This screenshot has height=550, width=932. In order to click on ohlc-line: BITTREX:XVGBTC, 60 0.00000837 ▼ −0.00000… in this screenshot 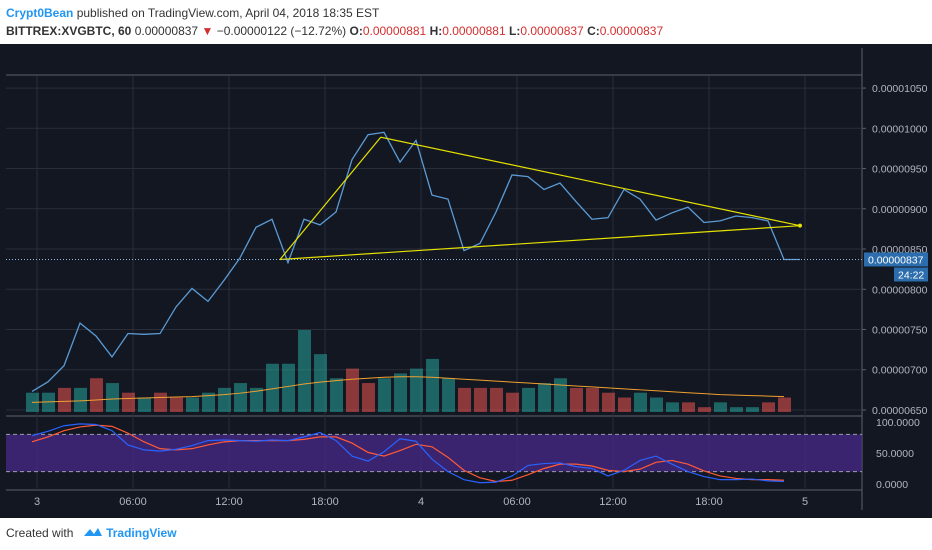, I will do `click(466, 31)`.